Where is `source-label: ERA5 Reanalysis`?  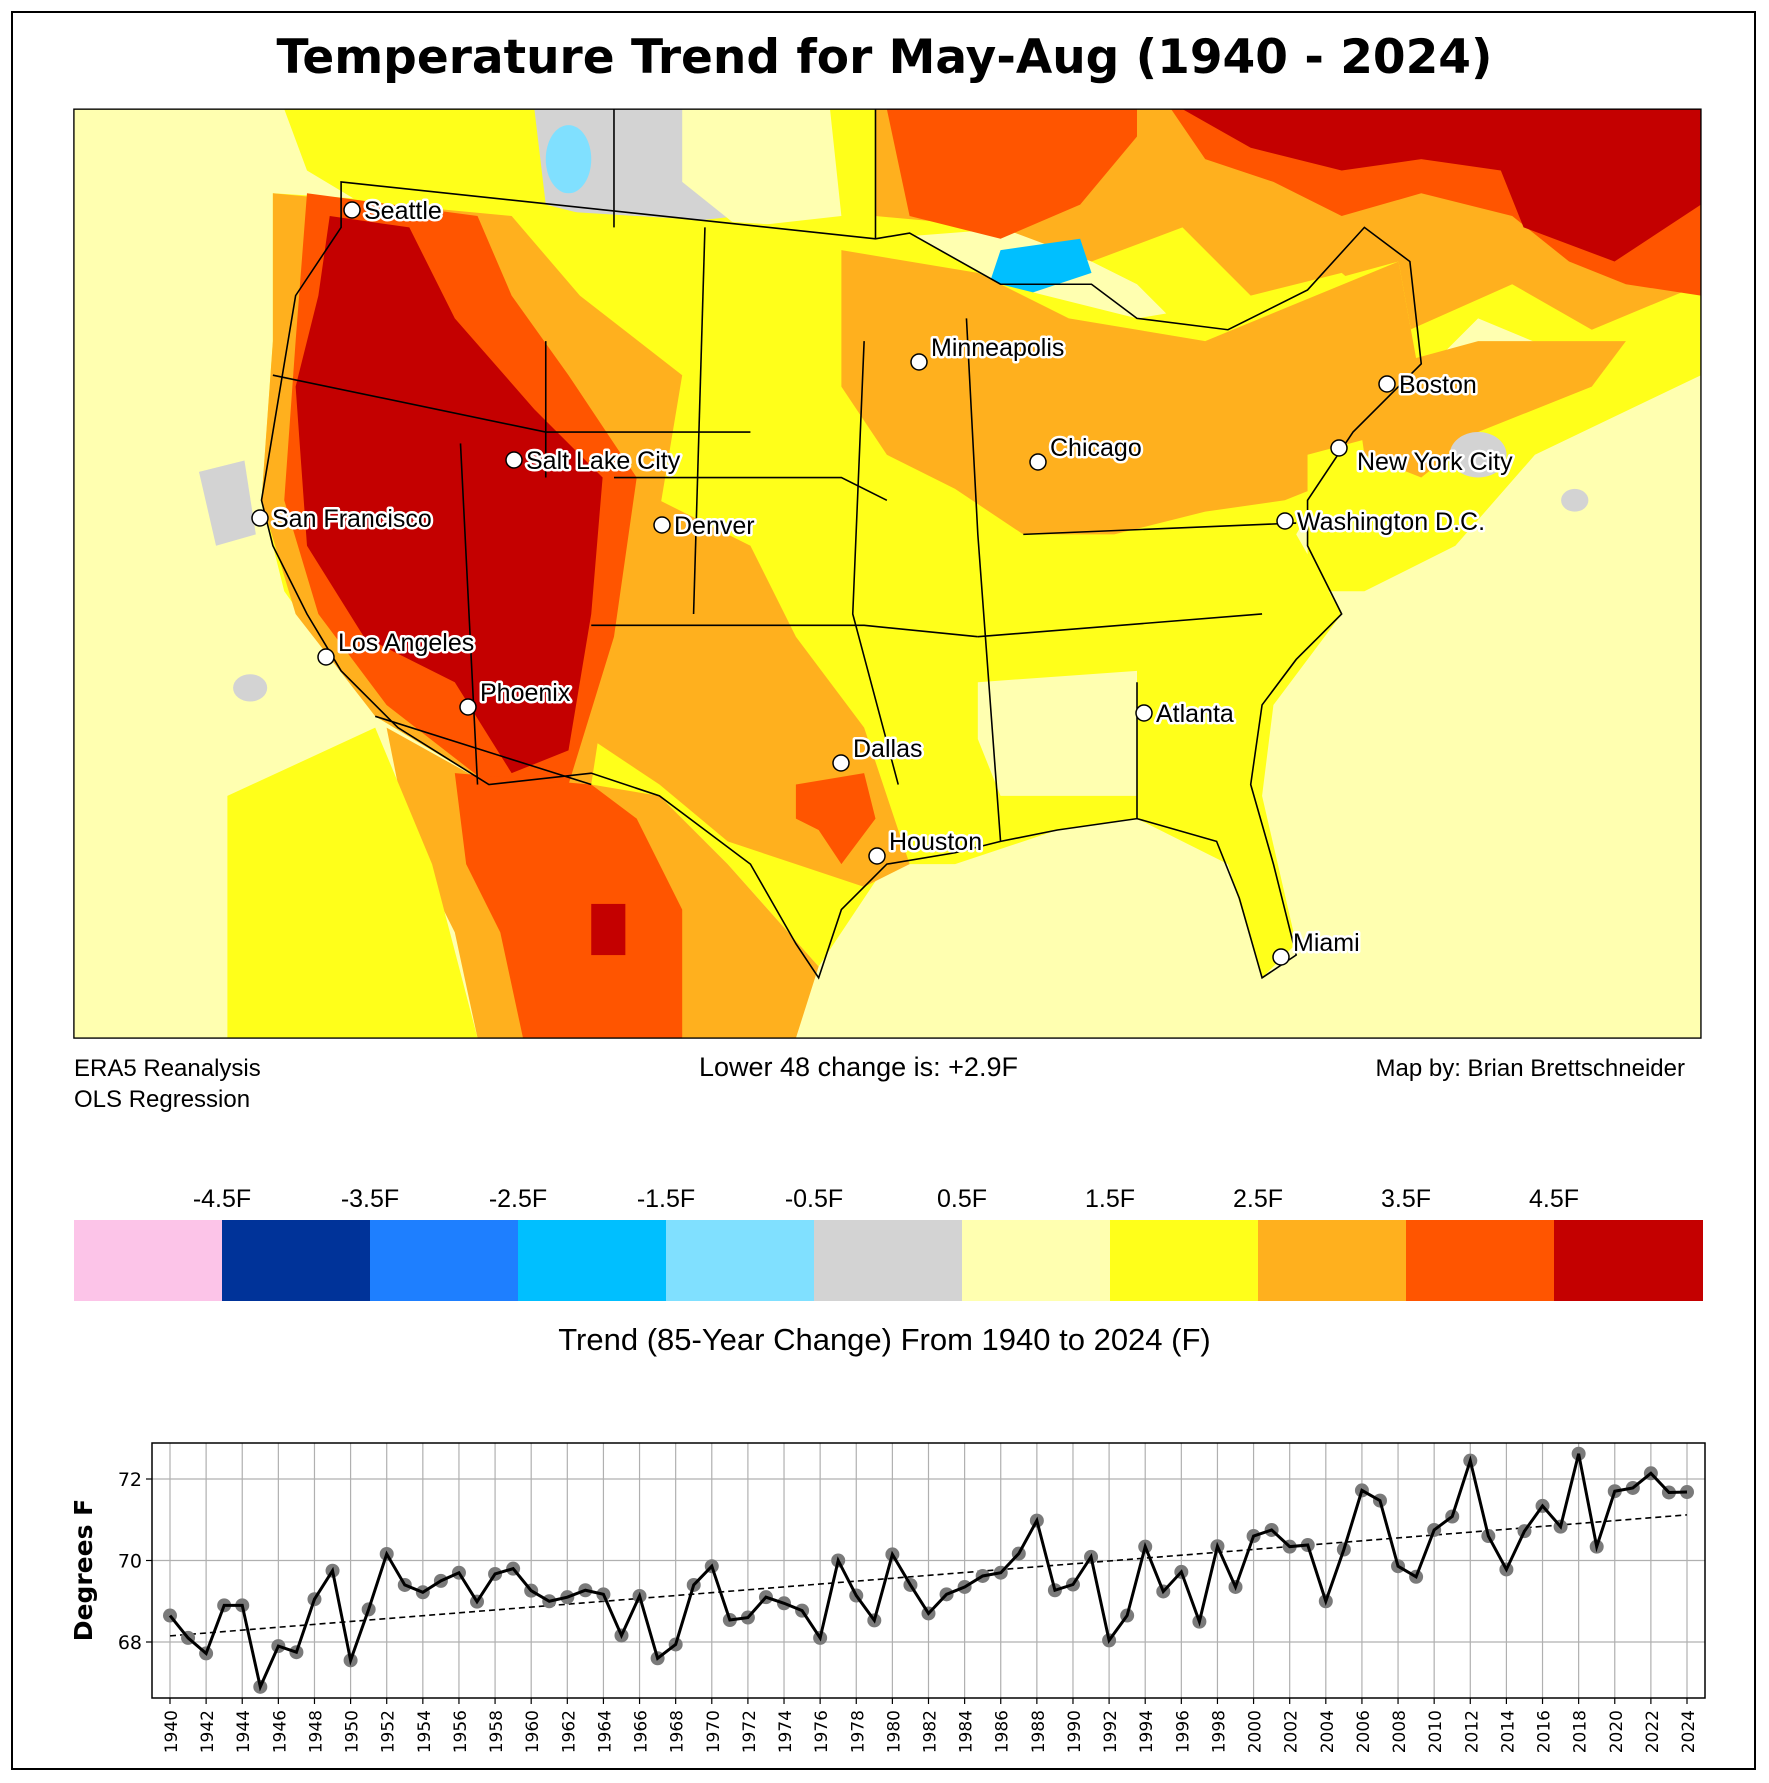 source-label: ERA5 Reanalysis is located at coordinates (167, 1068).